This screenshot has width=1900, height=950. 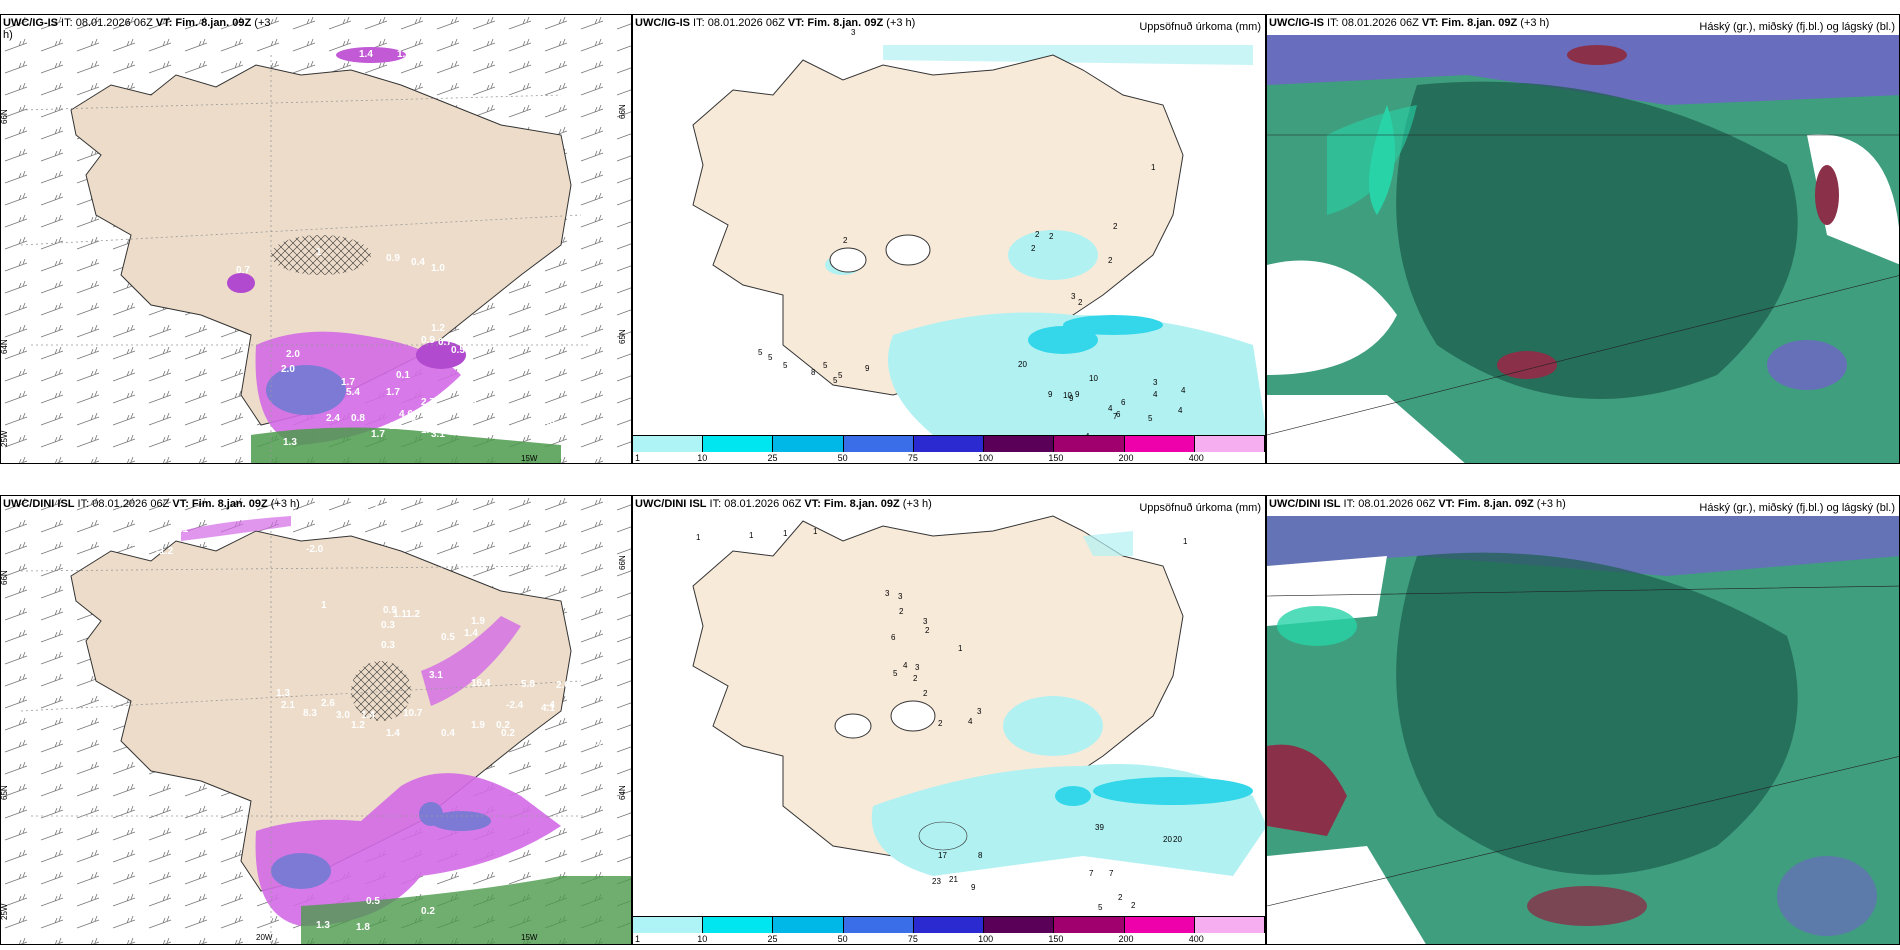 What do you see at coordinates (353, 392) in the screenshot?
I see `map-value-label: 5.4` at bounding box center [353, 392].